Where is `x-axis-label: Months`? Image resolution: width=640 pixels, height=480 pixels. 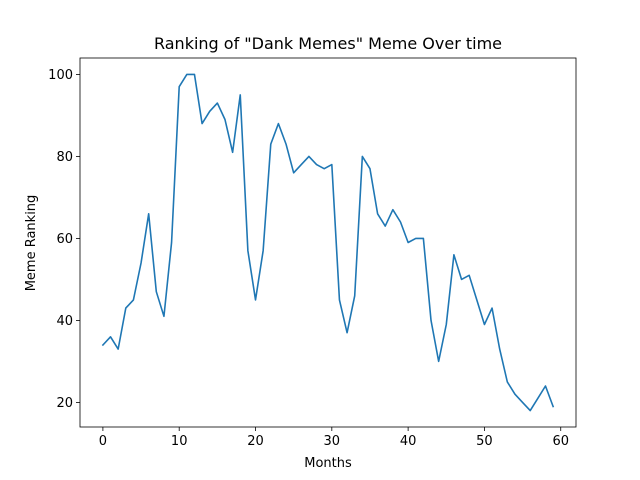 x-axis-label: Months is located at coordinates (328, 463).